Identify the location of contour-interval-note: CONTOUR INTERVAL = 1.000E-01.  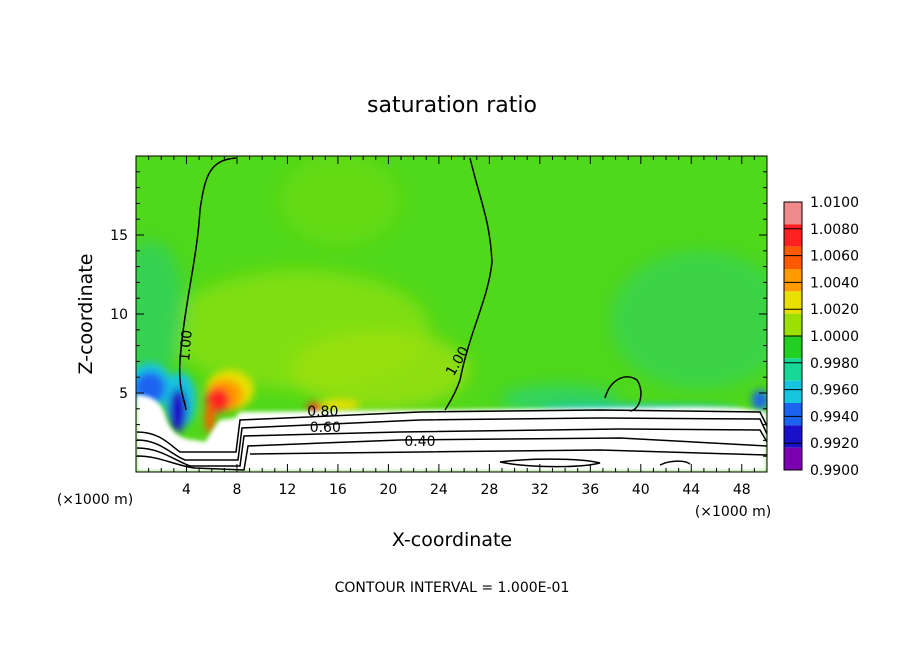
(452, 588).